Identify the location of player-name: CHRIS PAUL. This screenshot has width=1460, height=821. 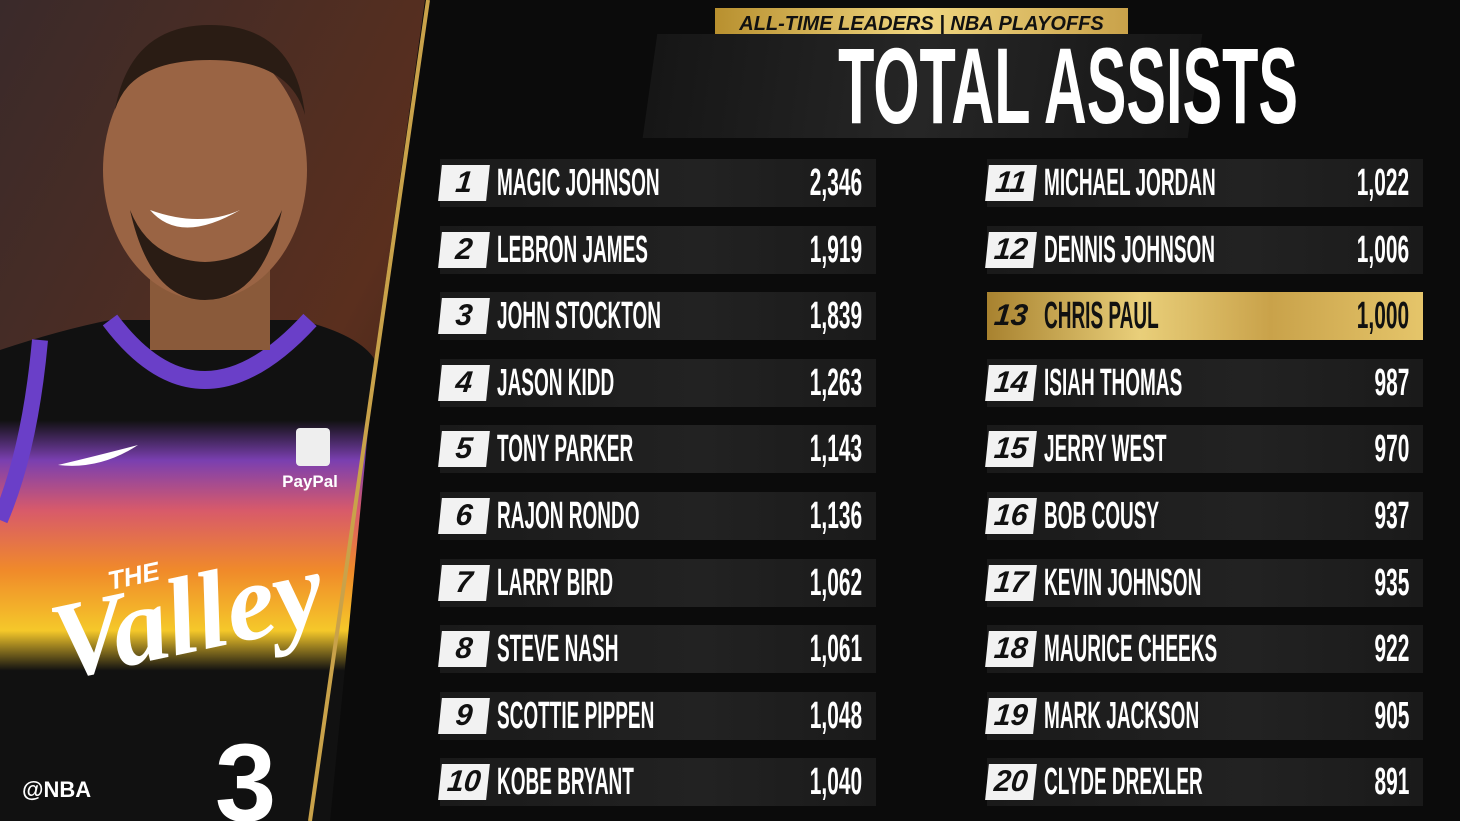
(1158, 316).